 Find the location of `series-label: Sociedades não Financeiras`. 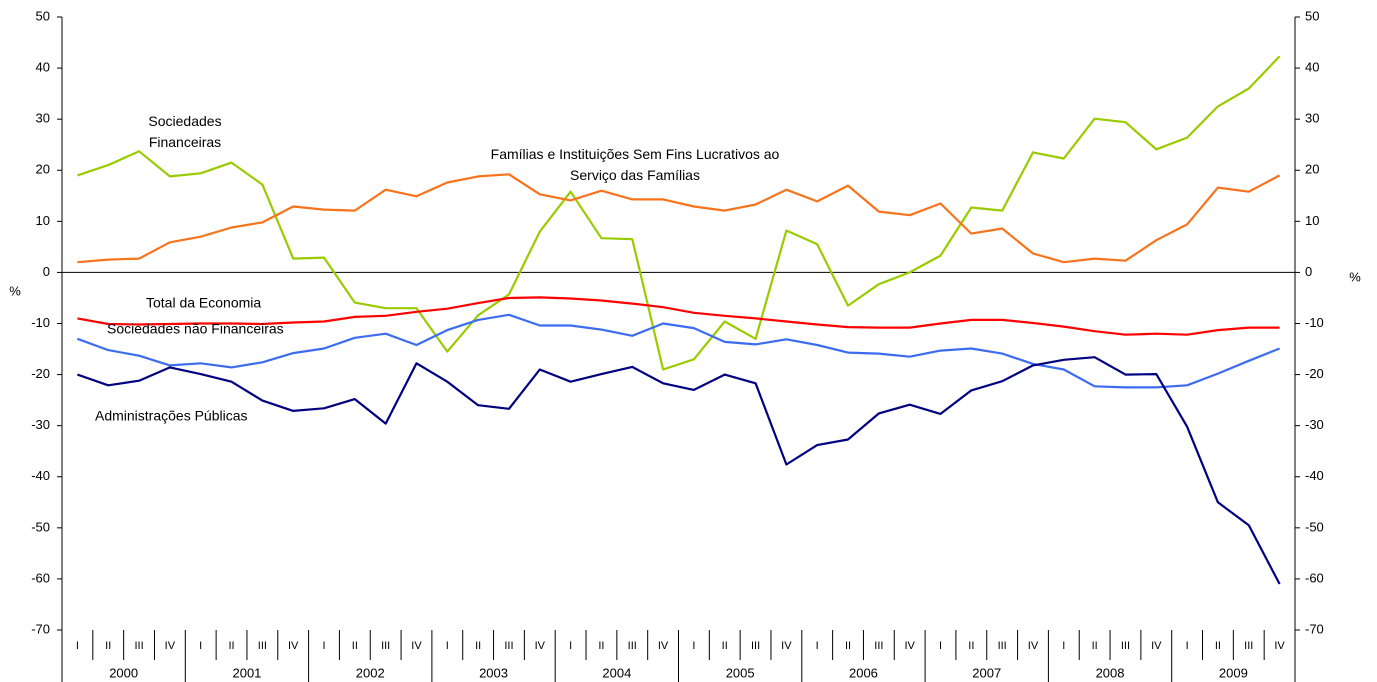

series-label: Sociedades não Financeiras is located at coordinates (195, 329).